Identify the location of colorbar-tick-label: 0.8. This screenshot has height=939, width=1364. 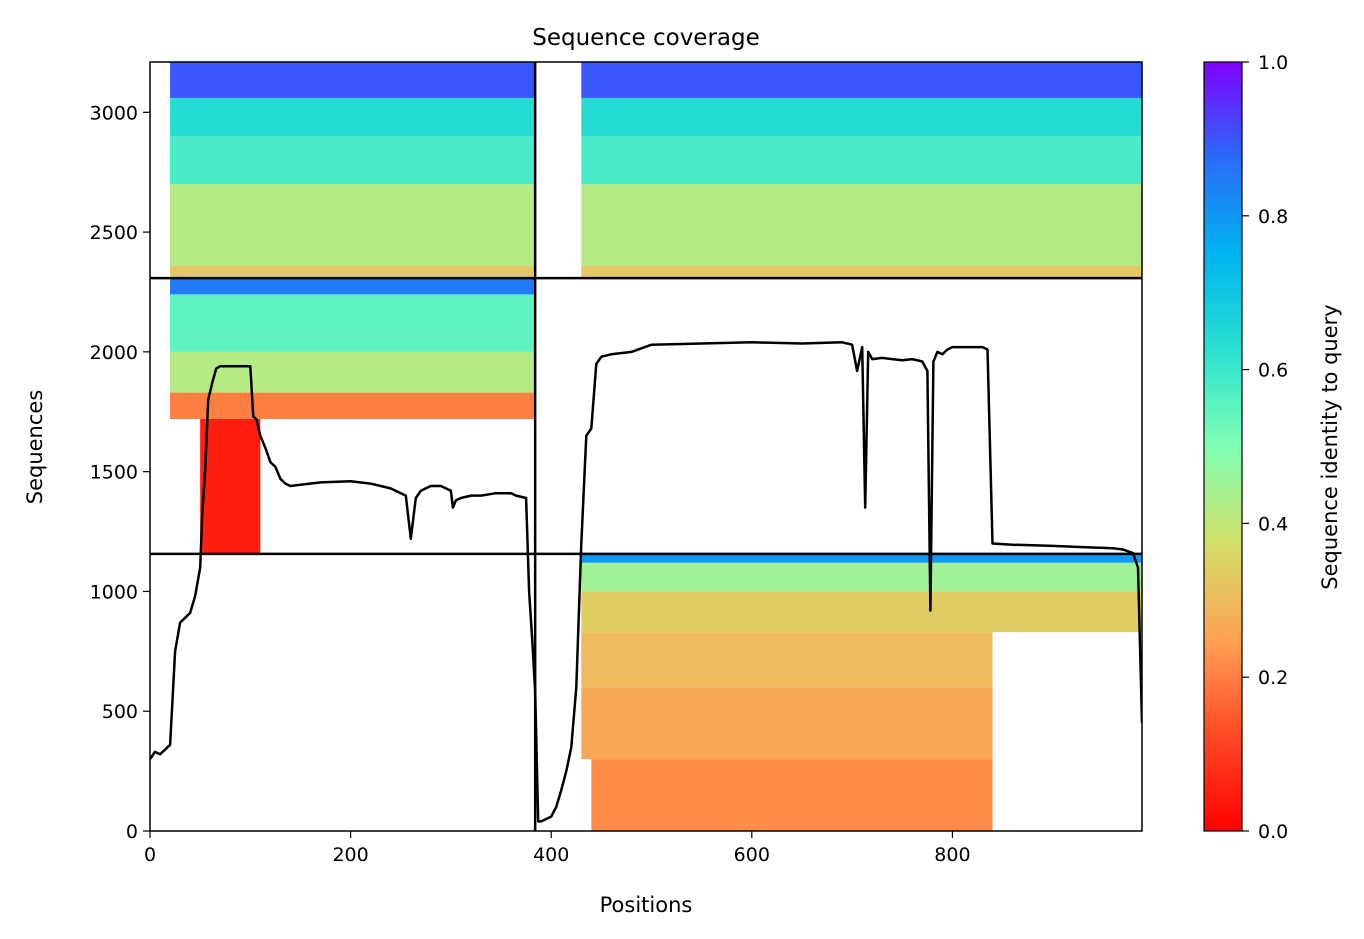
(1273, 217).